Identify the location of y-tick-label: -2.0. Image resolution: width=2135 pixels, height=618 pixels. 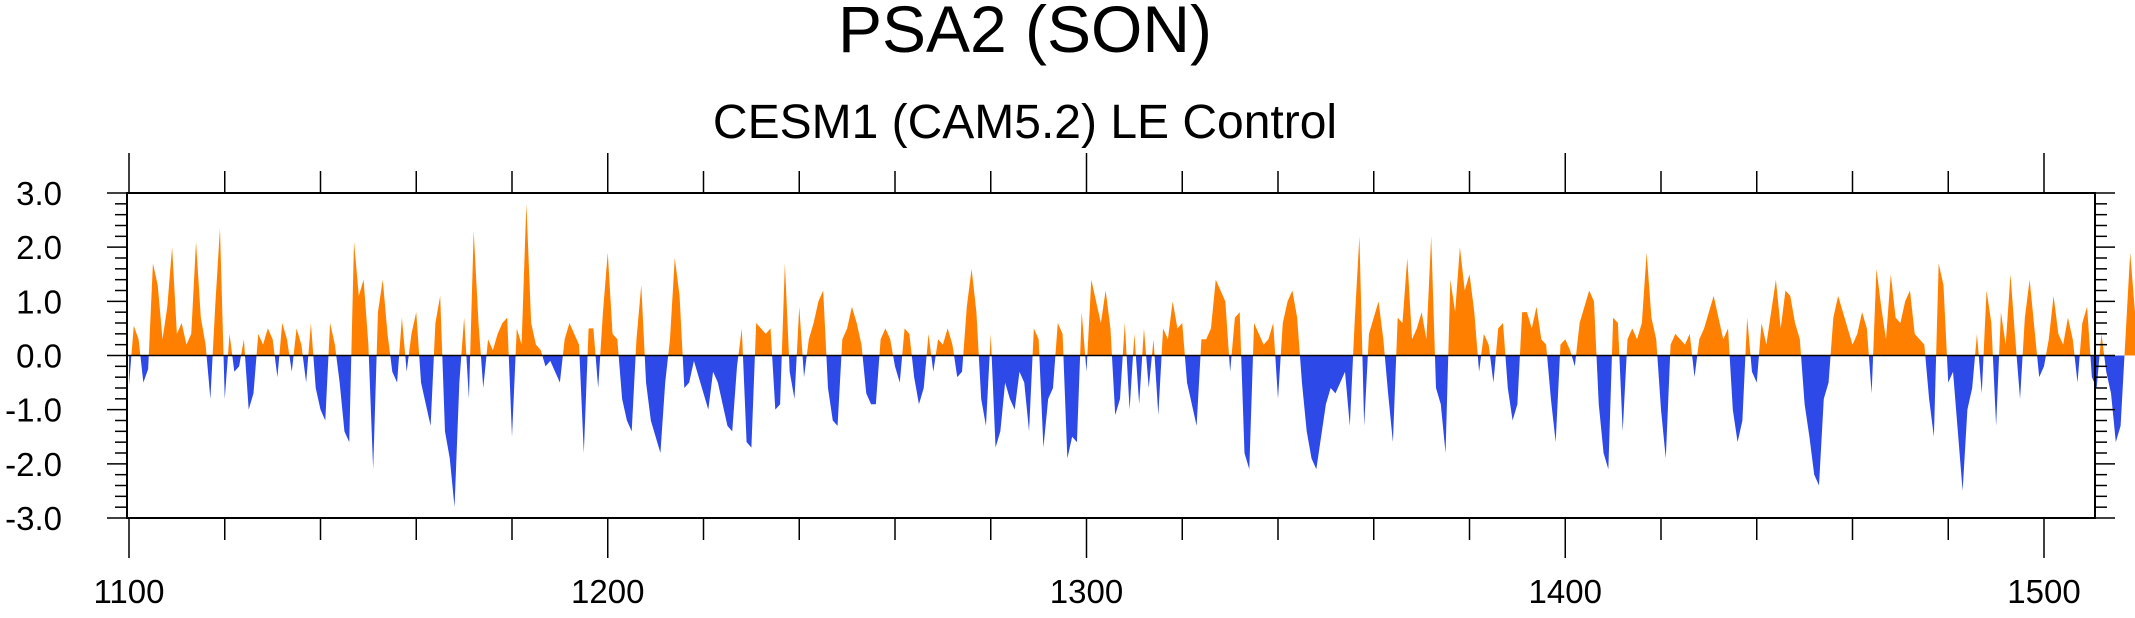
(33, 464).